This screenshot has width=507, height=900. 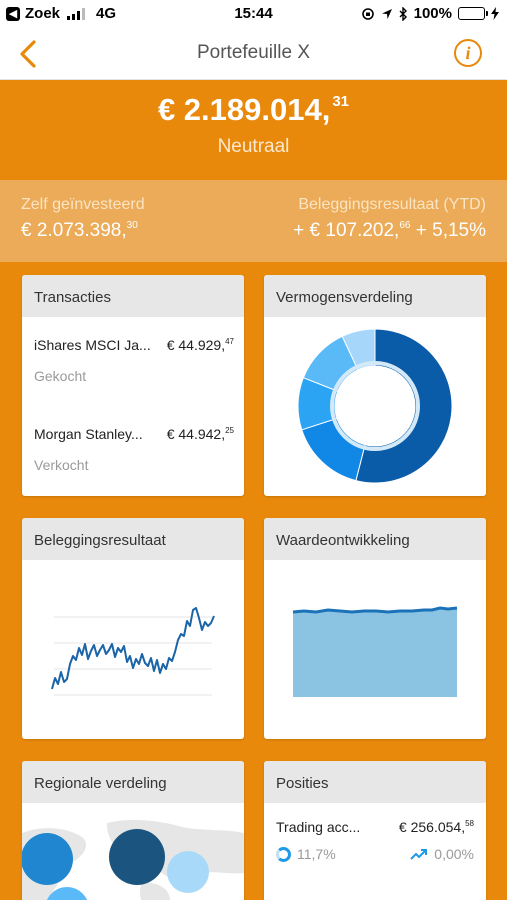 I want to click on status-time: 15:44, so click(x=253, y=13).